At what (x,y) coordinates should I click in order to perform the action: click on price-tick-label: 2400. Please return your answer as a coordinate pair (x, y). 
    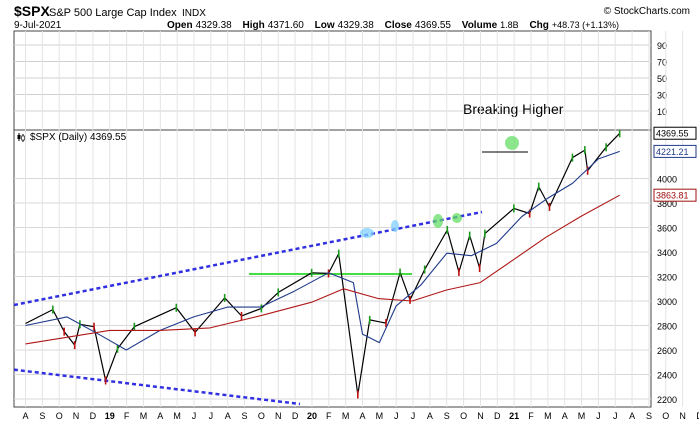
    Looking at the image, I should click on (667, 376).